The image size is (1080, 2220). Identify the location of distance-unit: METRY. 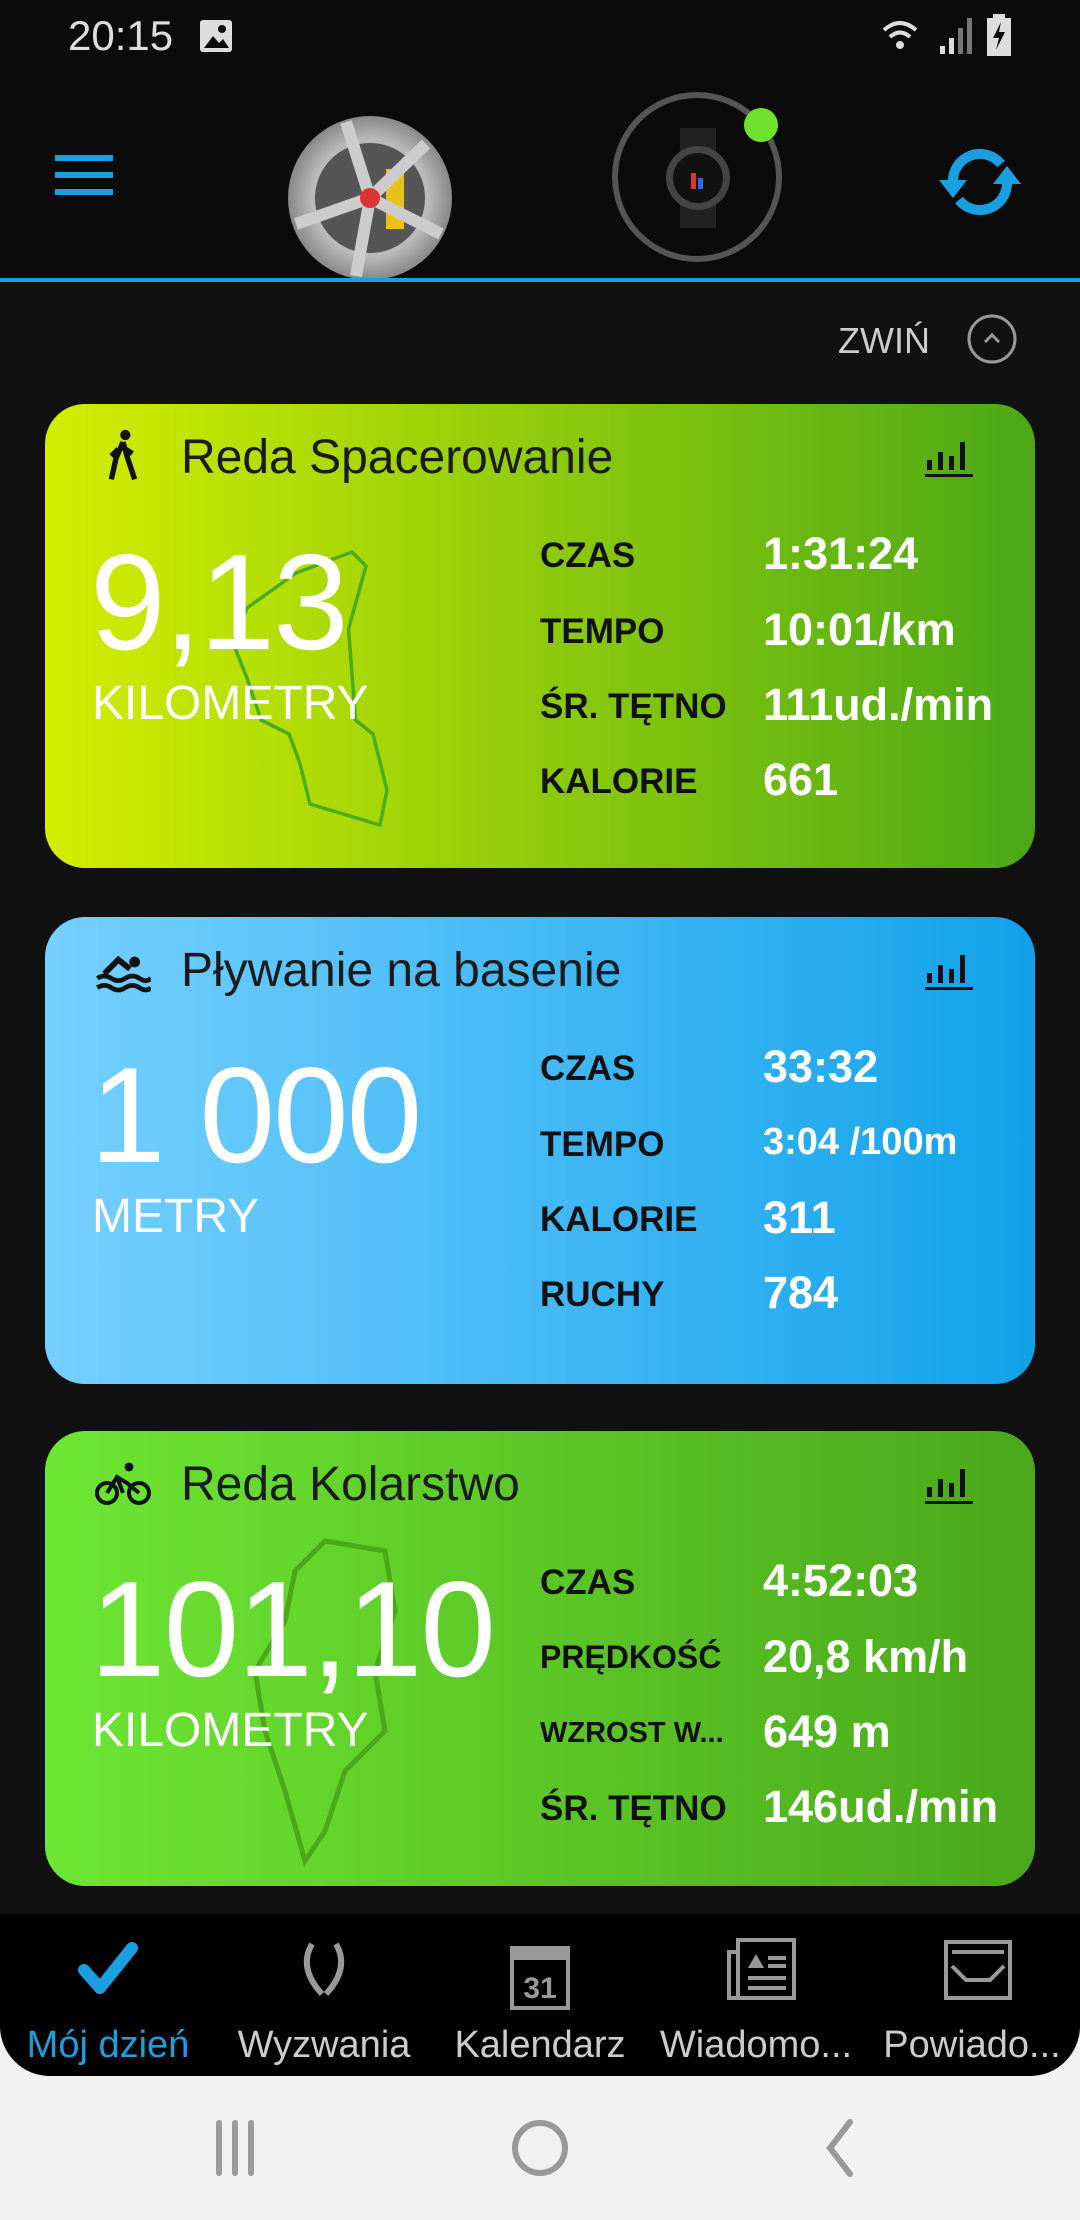
(176, 1216).